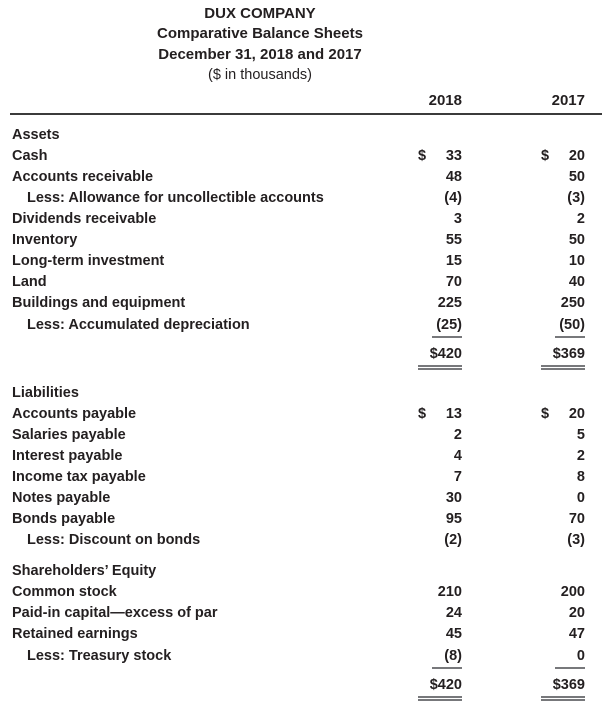  What do you see at coordinates (570, 328) in the screenshot?
I see `amount-value: (50)` at bounding box center [570, 328].